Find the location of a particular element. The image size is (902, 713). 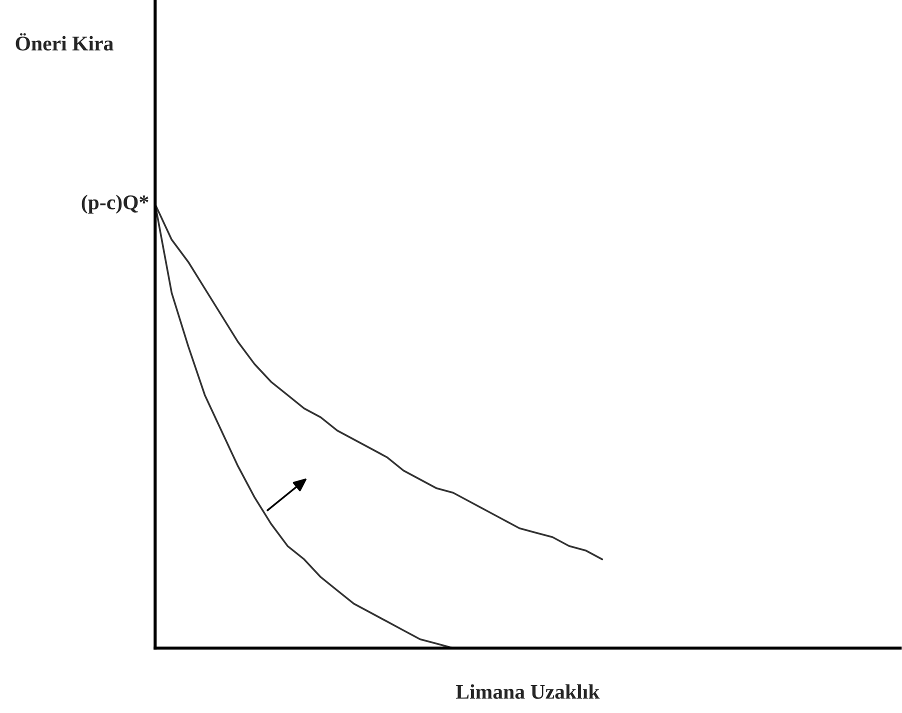

x-axis-title: Limana Uzaklık is located at coordinates (528, 691).